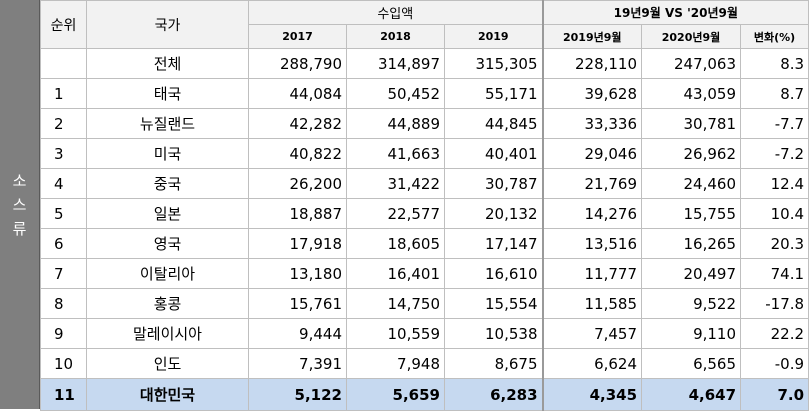 The image size is (809, 411). Describe the element at coordinates (774, 63) in the screenshot. I see `change-cell: 8.3` at that location.